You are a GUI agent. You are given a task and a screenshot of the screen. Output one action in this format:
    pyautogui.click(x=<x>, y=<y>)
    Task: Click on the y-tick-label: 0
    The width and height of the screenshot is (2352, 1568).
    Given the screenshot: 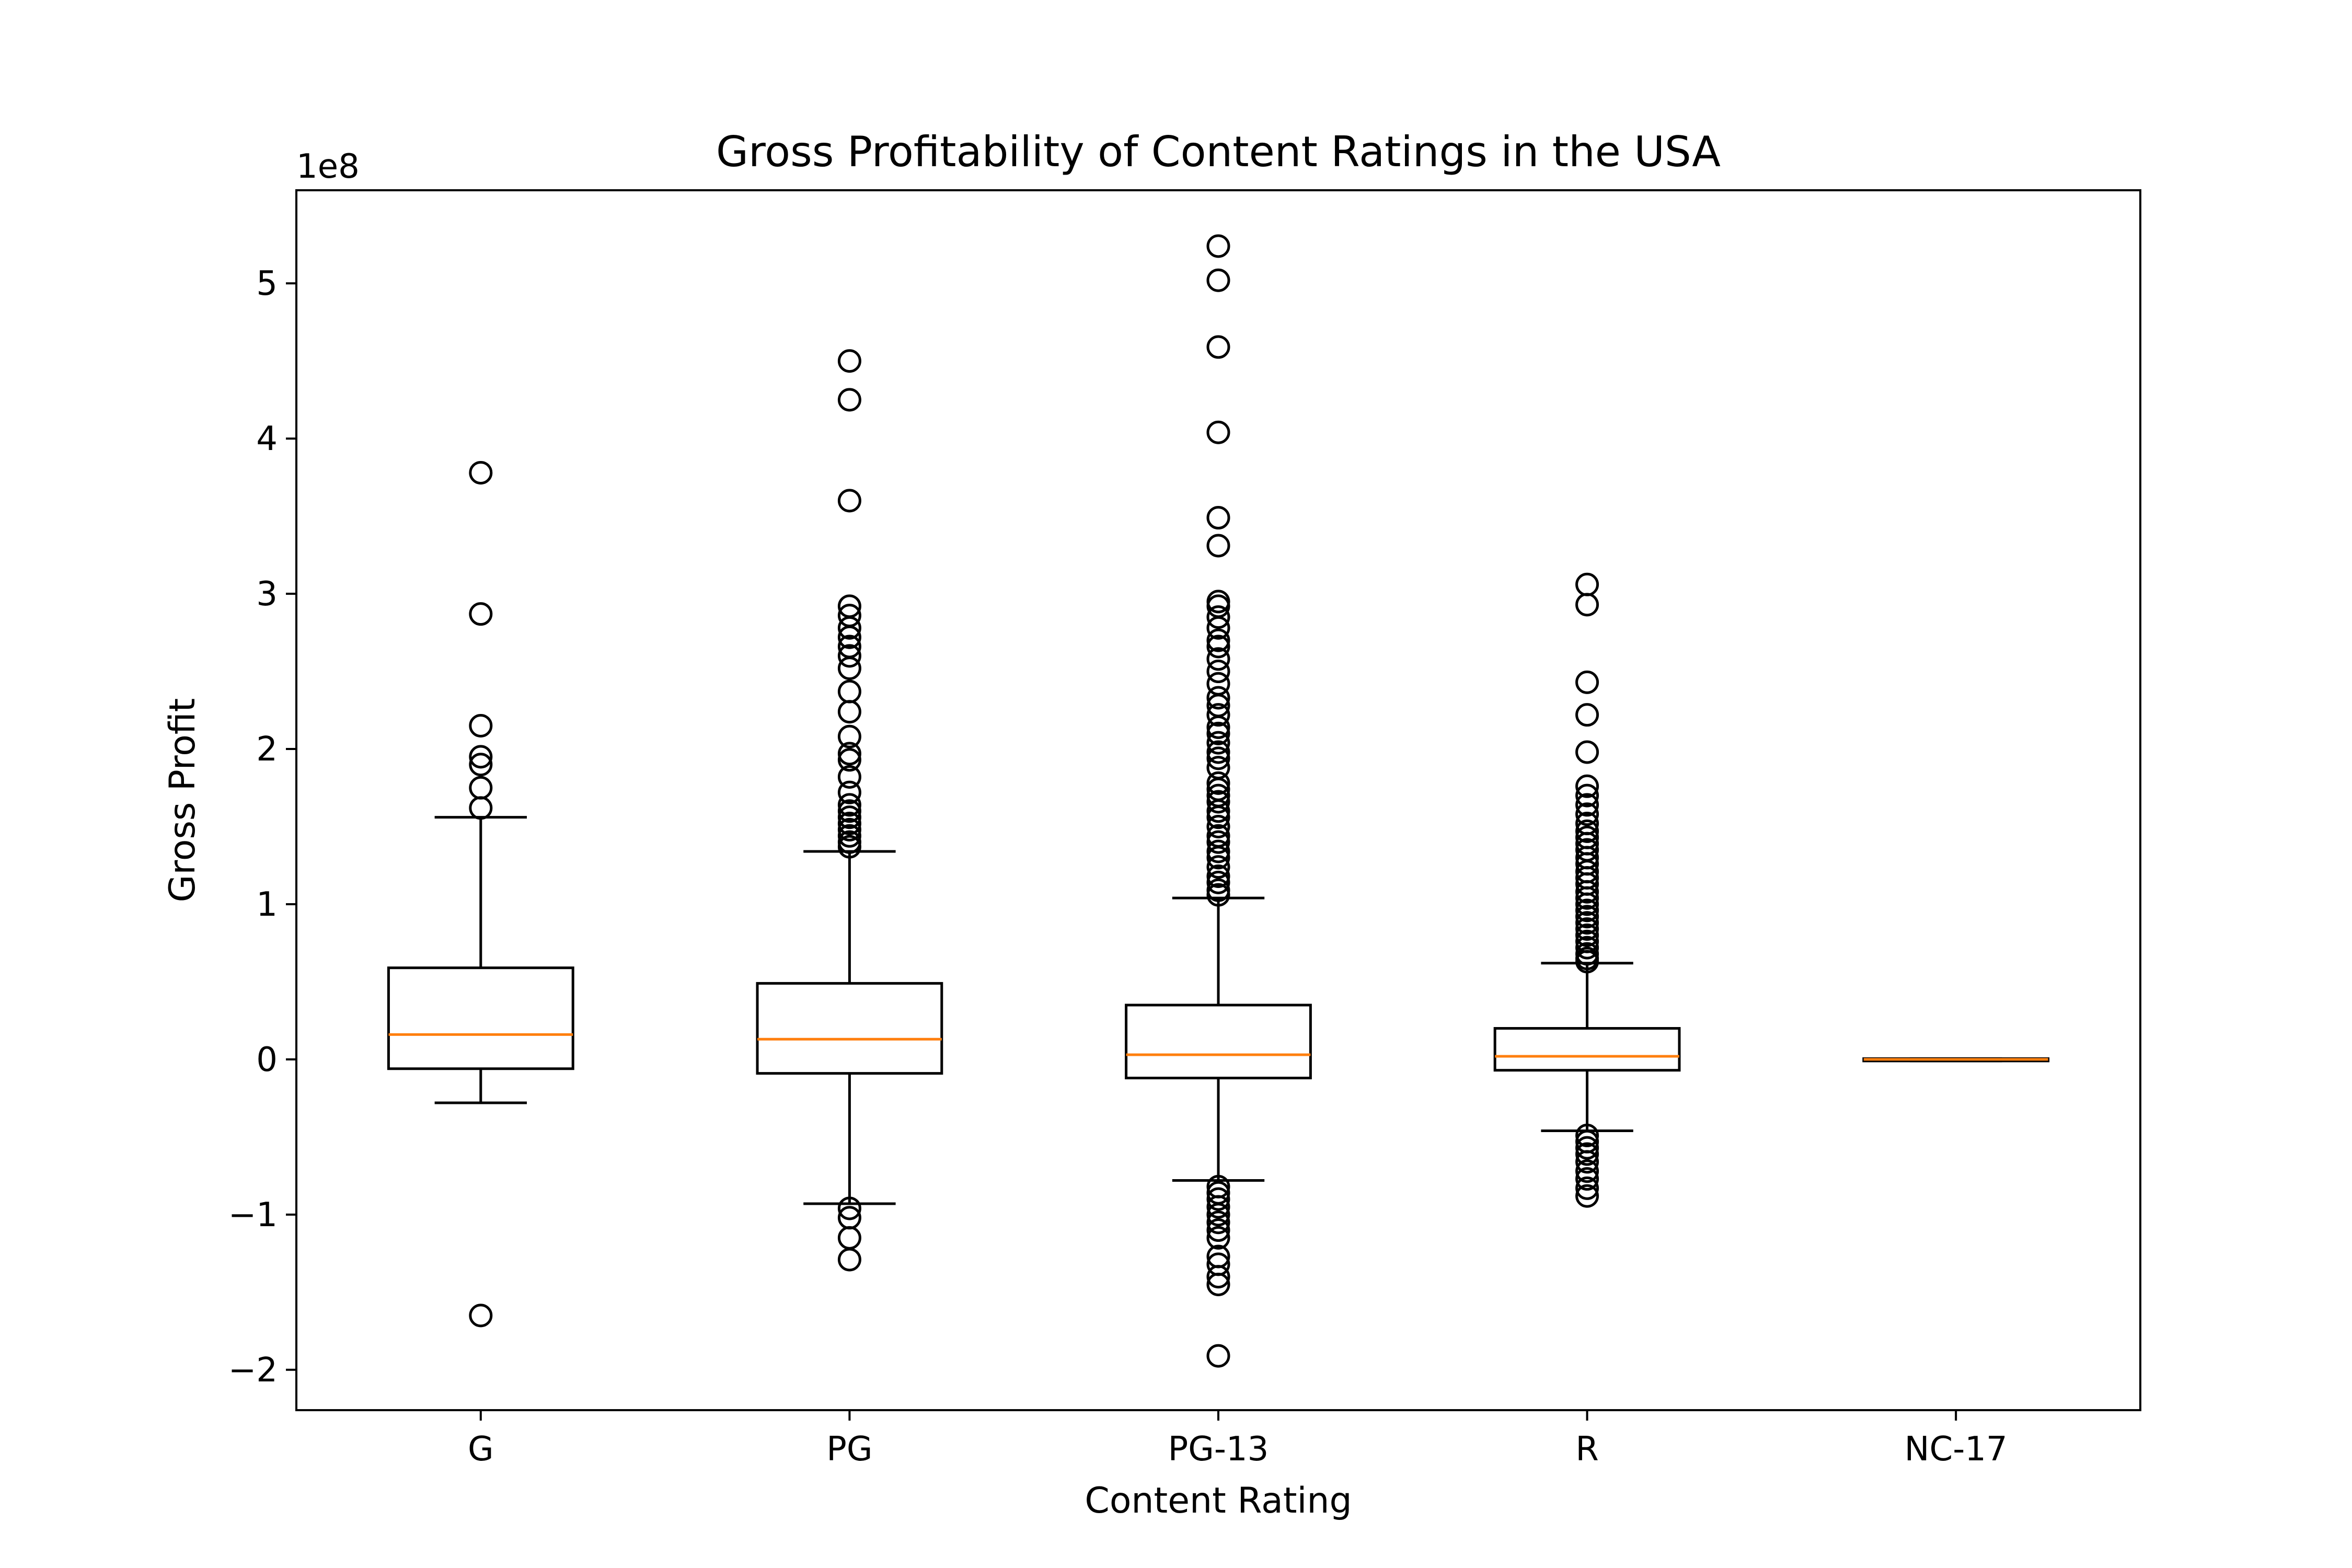 What is the action you would take?
    pyautogui.click(x=267, y=1060)
    